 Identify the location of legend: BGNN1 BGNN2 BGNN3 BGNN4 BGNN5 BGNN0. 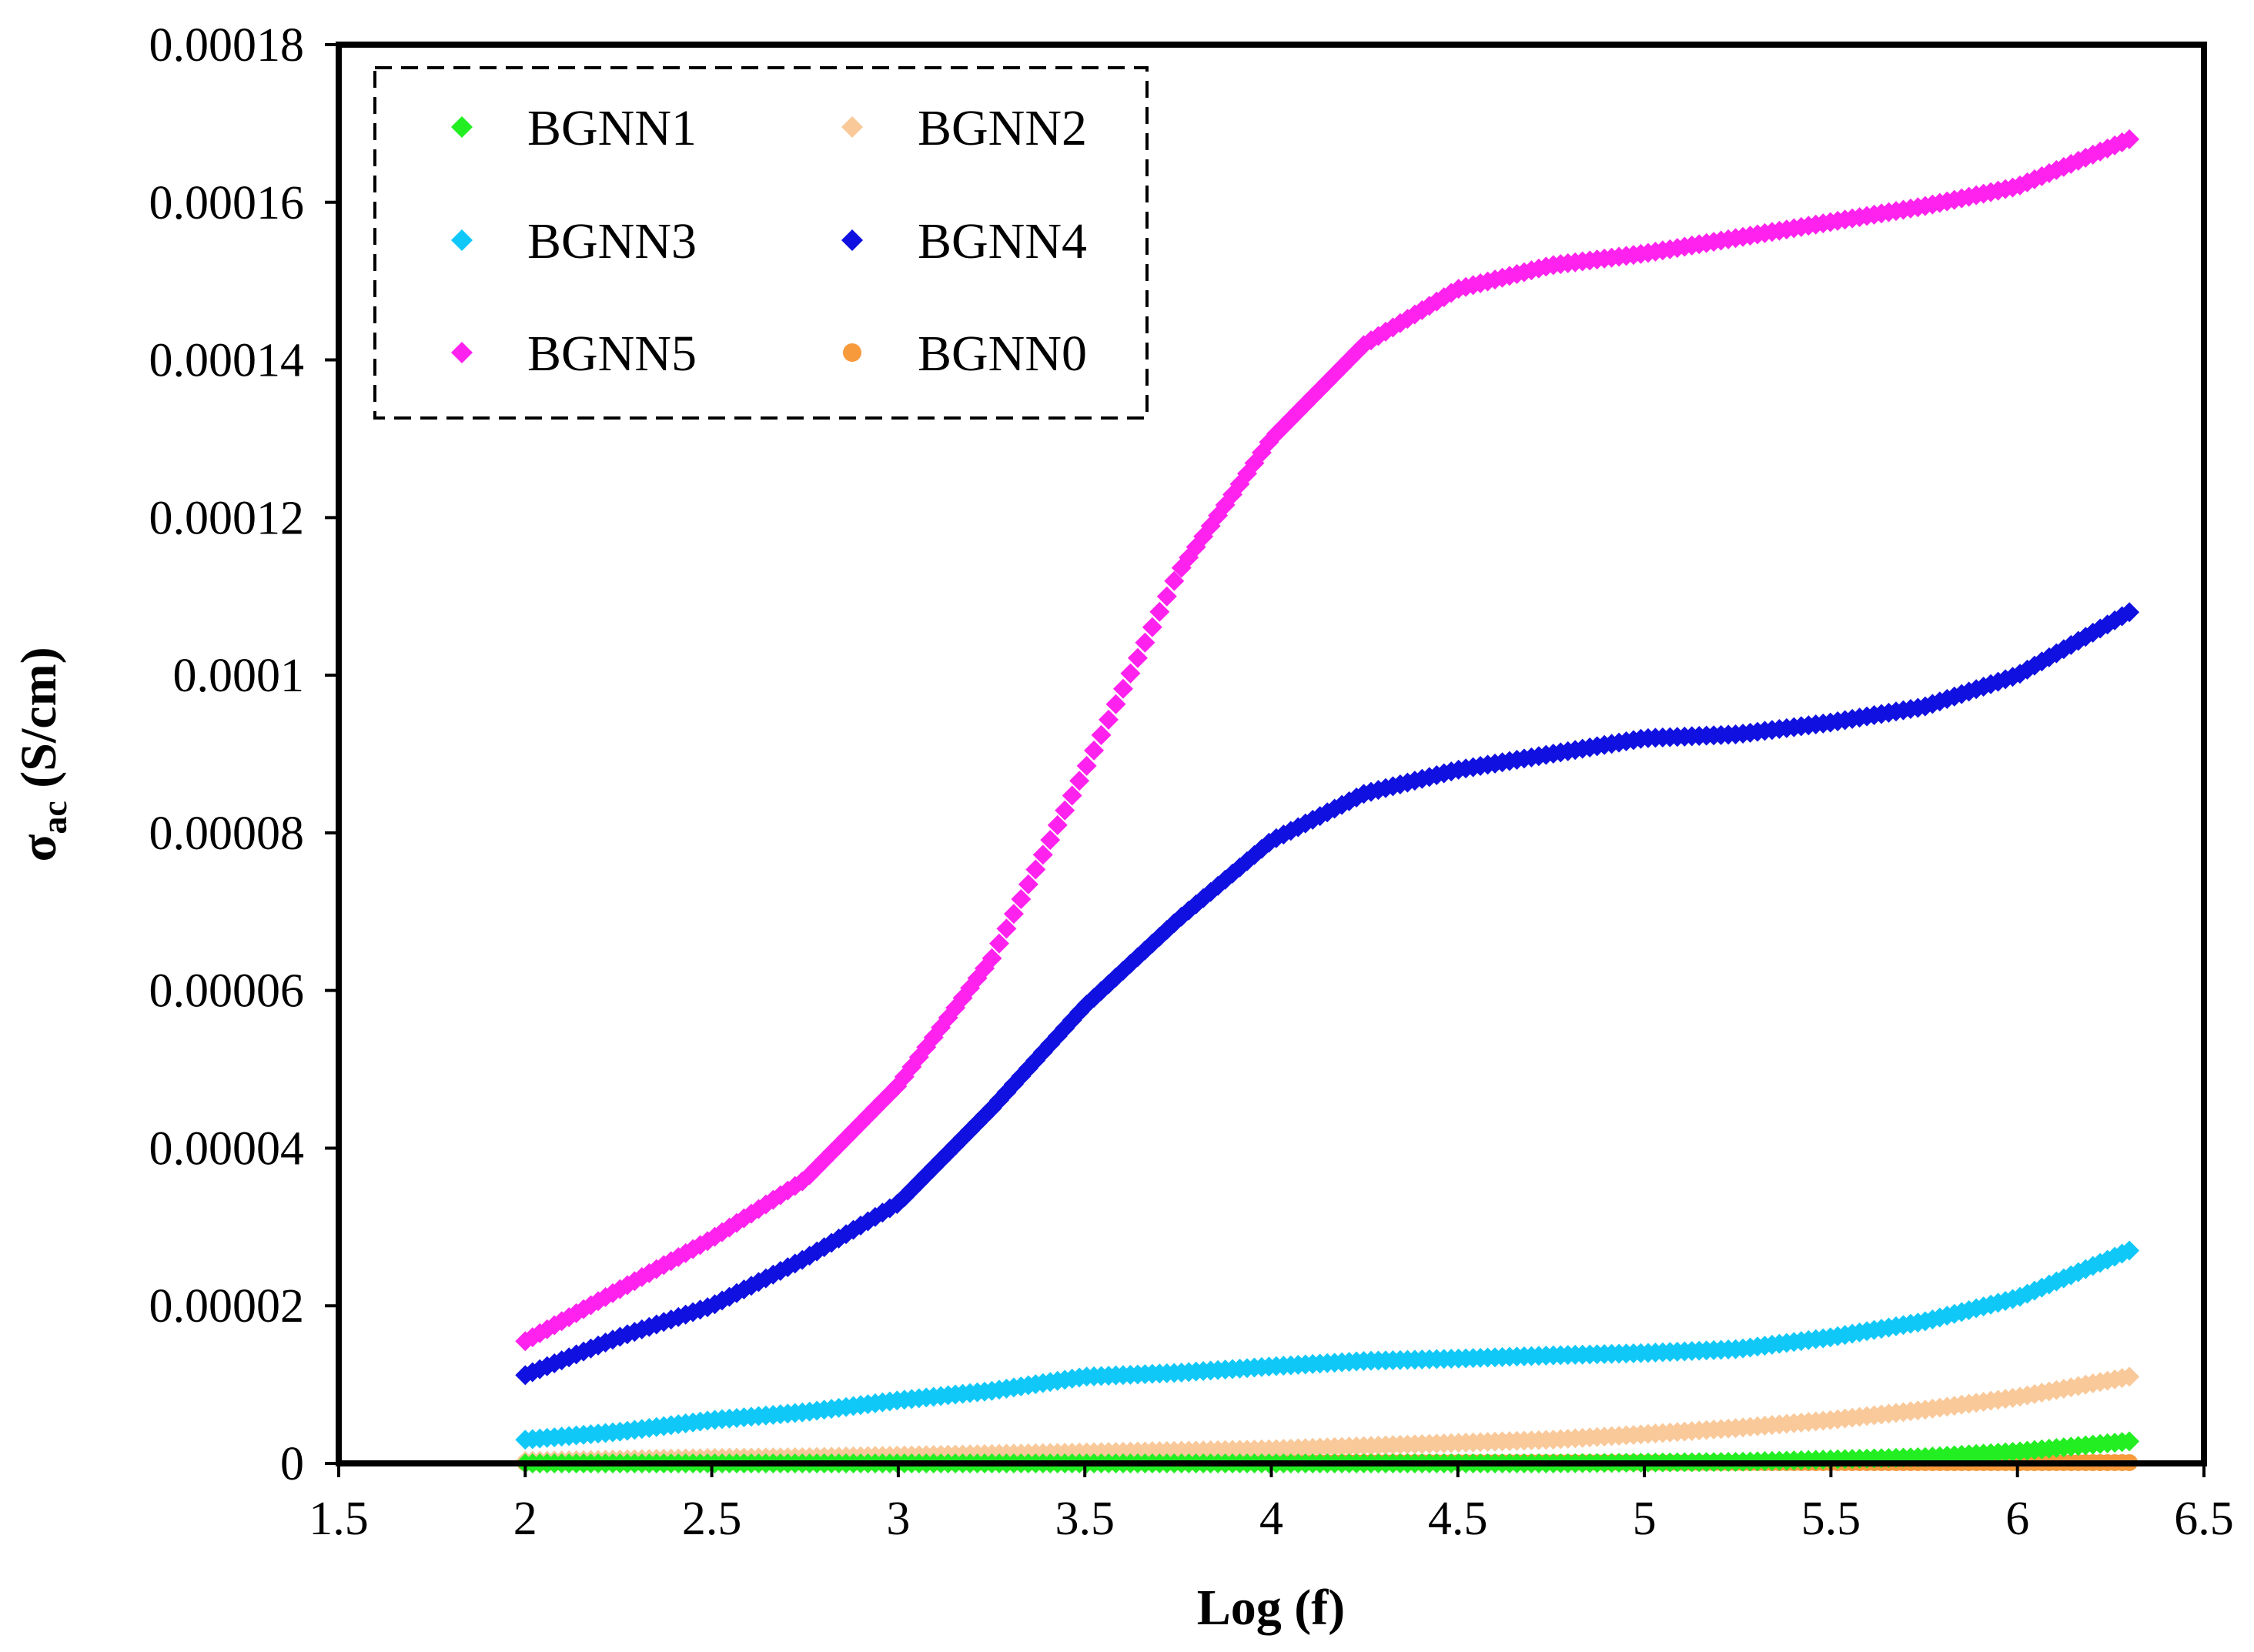
(761, 243).